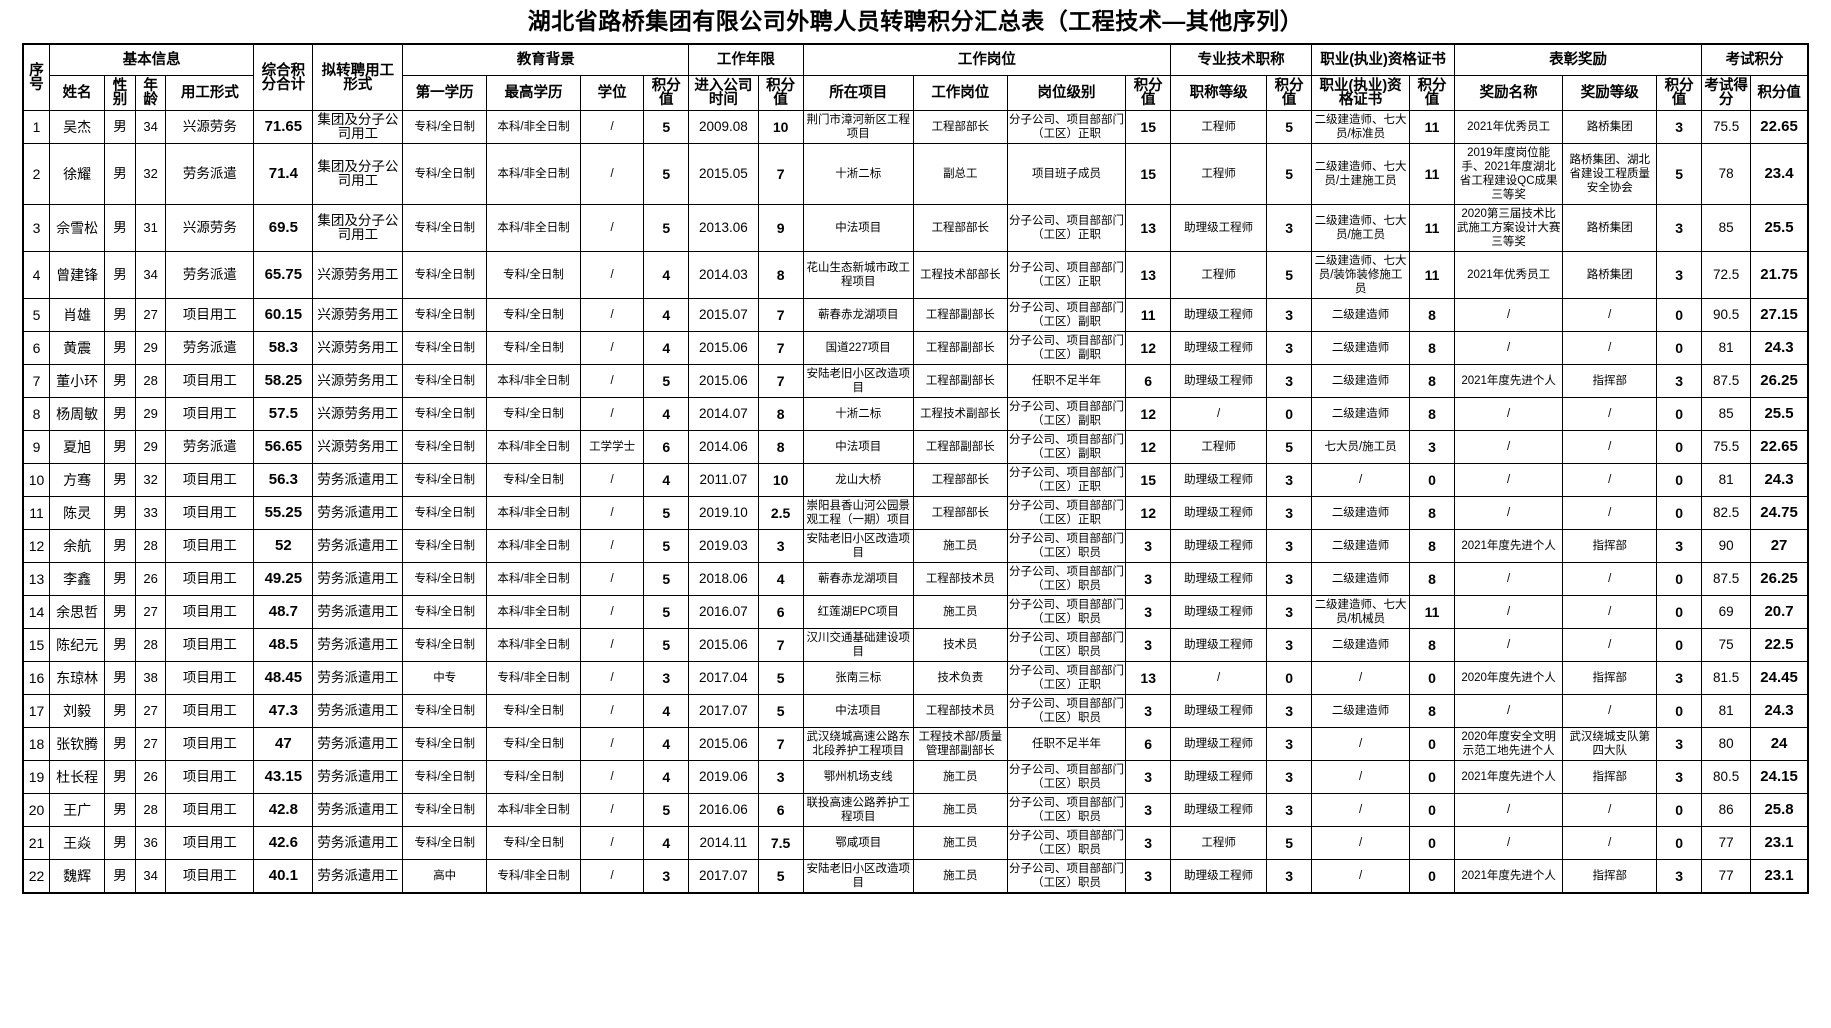 The height and width of the screenshot is (1028, 1831). Describe the element at coordinates (283, 480) in the screenshot. I see `cell-total-score: 56.3` at that location.